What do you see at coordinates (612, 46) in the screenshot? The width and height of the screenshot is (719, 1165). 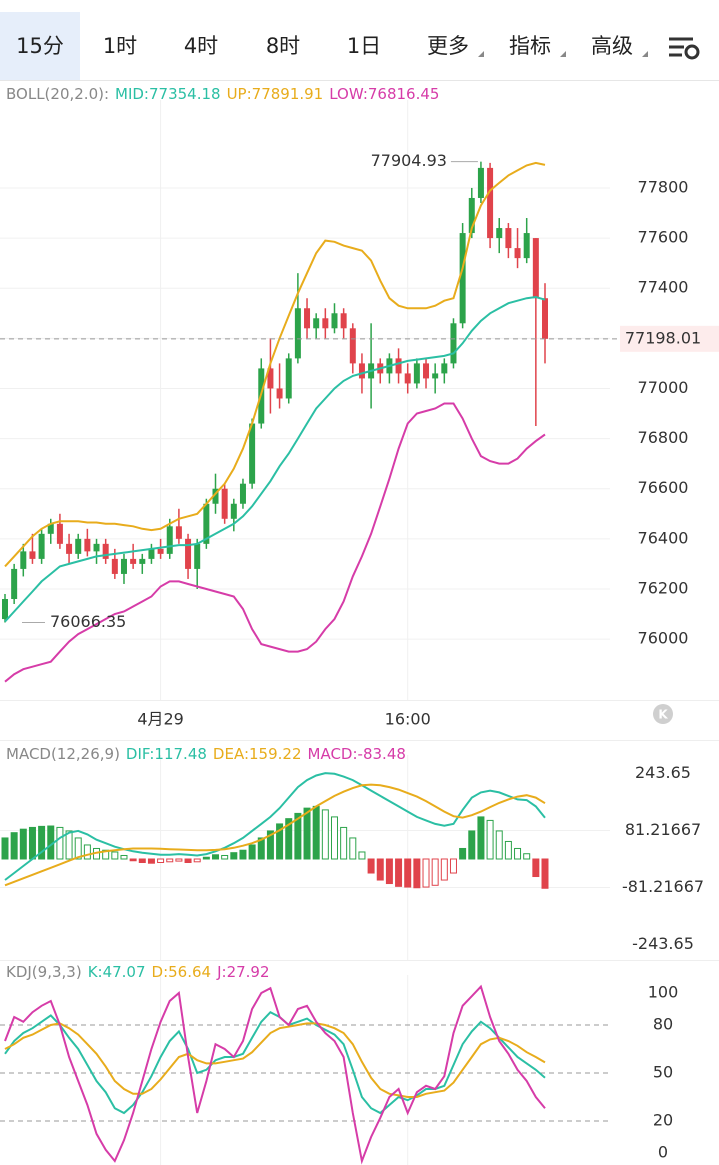 I see `tab: 高级` at bounding box center [612, 46].